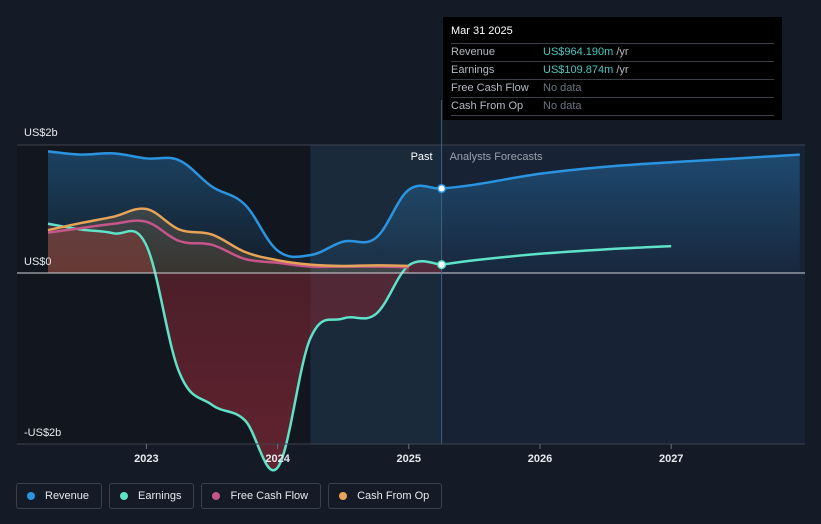 The width and height of the screenshot is (821, 524). Describe the element at coordinates (540, 459) in the screenshot. I see `x-tick-label: 2026` at that location.